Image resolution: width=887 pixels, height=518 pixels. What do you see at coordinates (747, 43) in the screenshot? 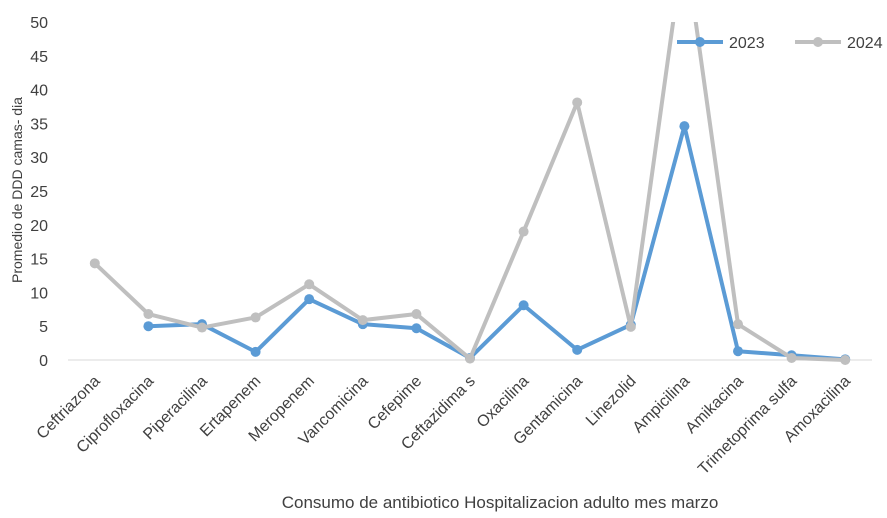
I see `legend-label: 2023` at bounding box center [747, 43].